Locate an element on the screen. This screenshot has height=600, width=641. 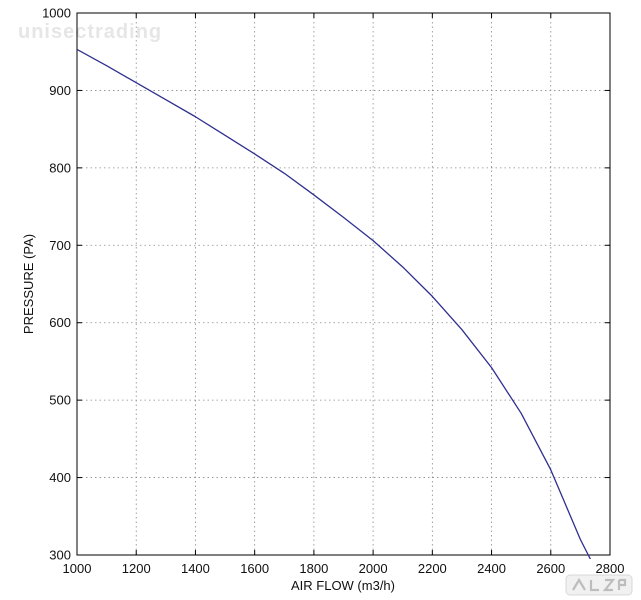
y-tick-label: 500 is located at coordinates (60, 400).